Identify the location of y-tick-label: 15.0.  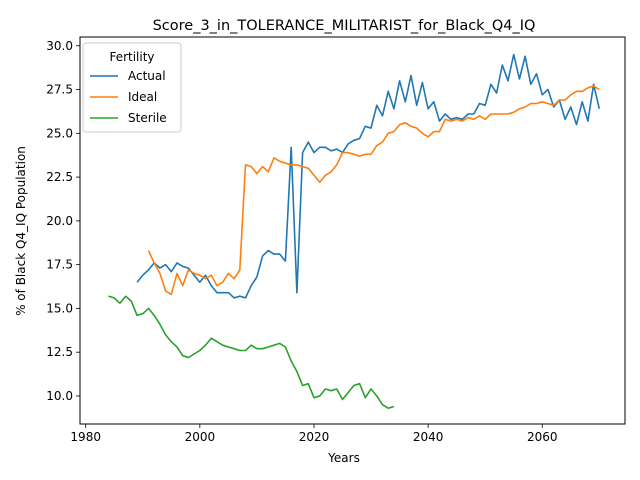
(59, 308).